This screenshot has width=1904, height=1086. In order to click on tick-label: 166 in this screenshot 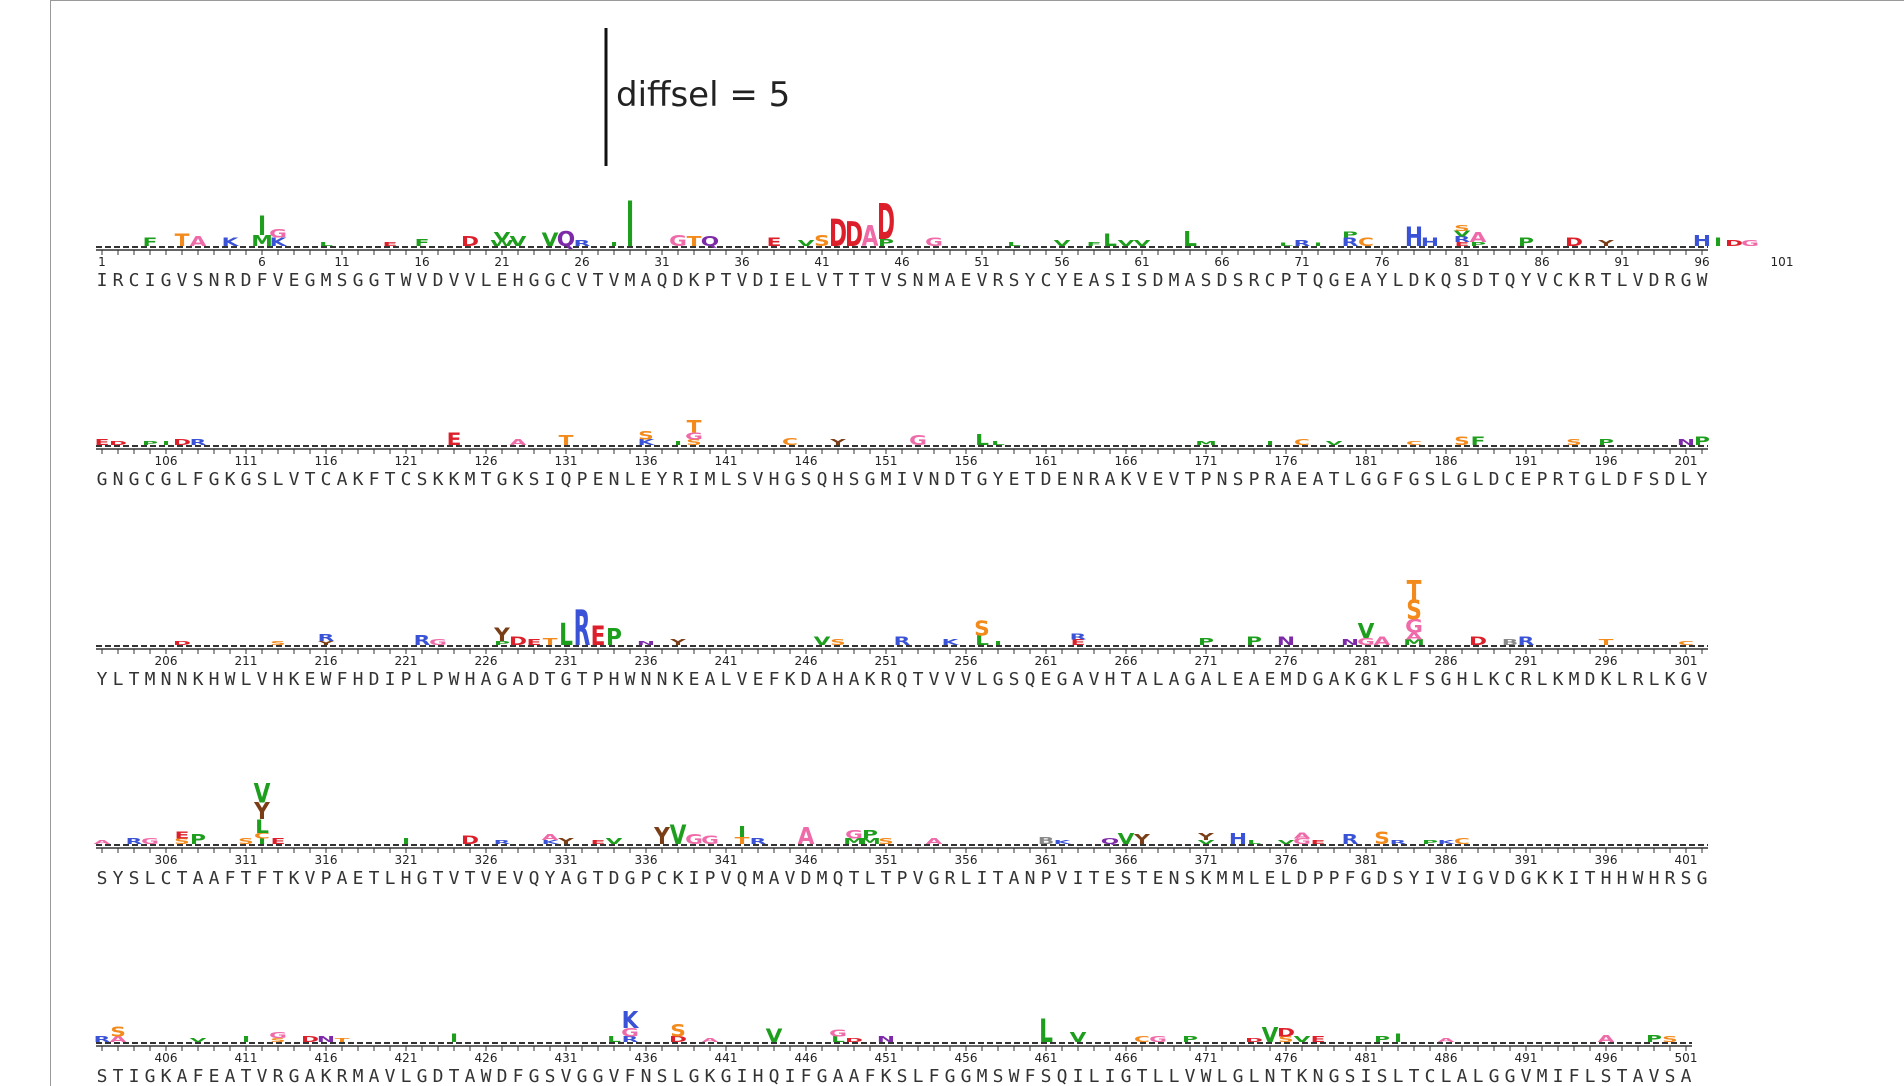, I will do `click(1126, 461)`.